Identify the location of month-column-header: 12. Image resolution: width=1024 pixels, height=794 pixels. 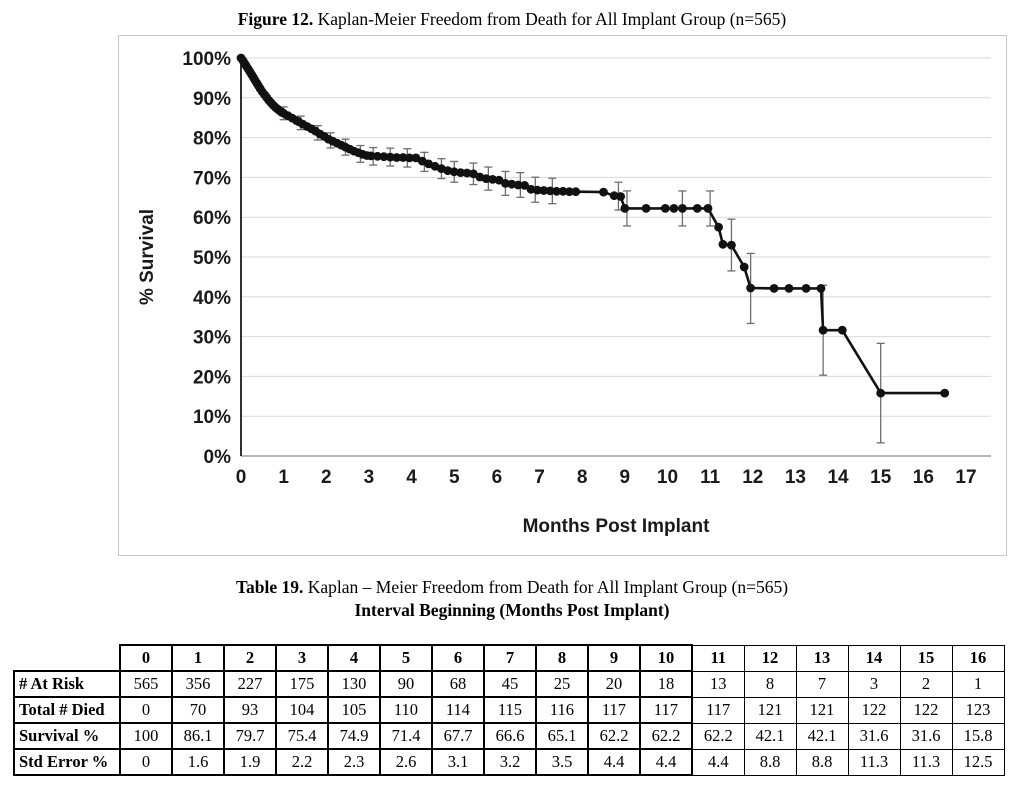
(770, 658).